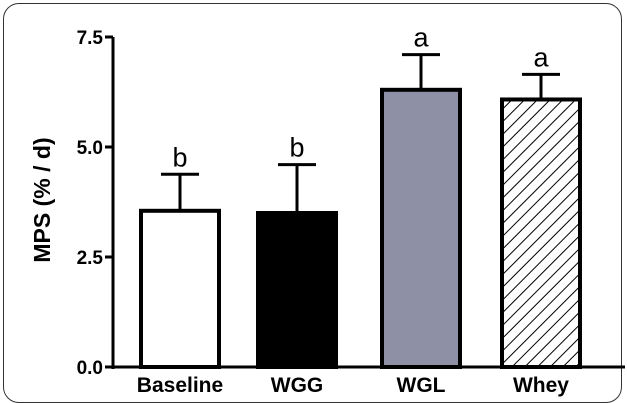 The image size is (627, 403). I want to click on category-label: WGL, so click(421, 385).